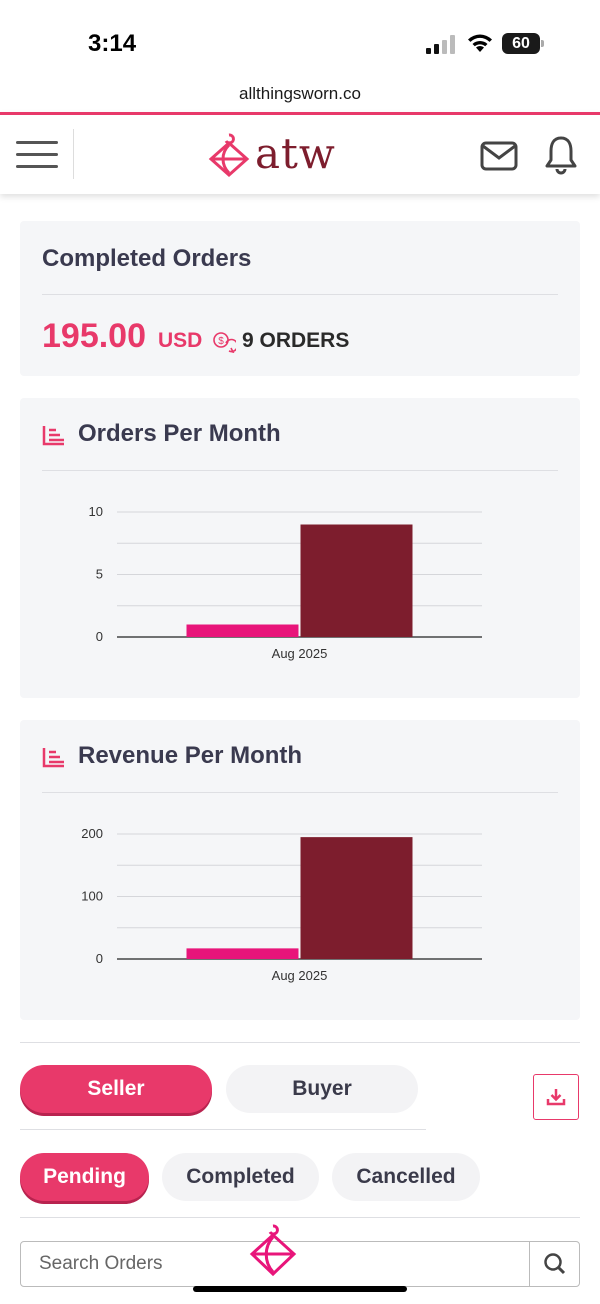 The image size is (600, 1304). I want to click on site-logo: atw, so click(280, 155).